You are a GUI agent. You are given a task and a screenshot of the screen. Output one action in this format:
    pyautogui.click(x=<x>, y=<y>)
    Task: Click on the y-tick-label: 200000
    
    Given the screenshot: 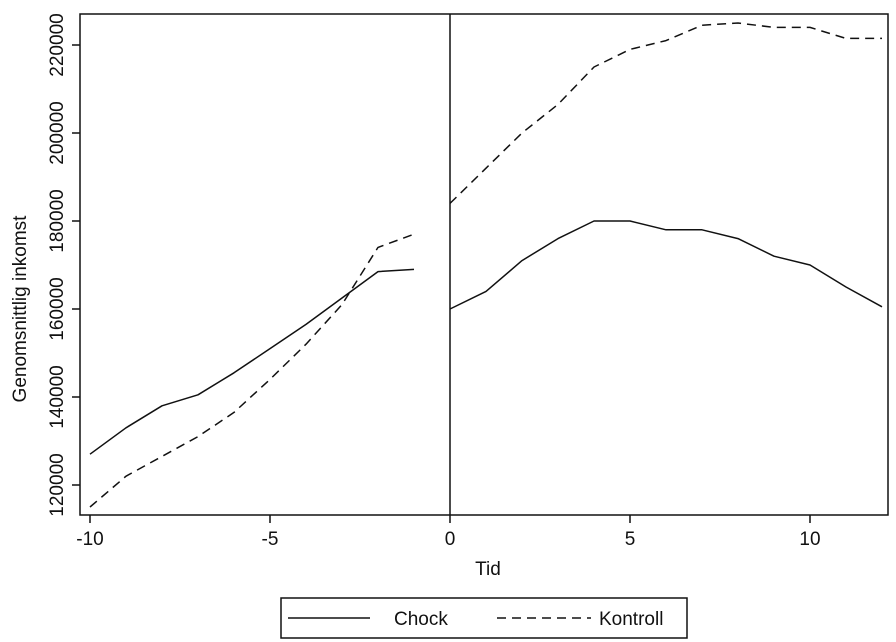 What is the action you would take?
    pyautogui.click(x=57, y=132)
    